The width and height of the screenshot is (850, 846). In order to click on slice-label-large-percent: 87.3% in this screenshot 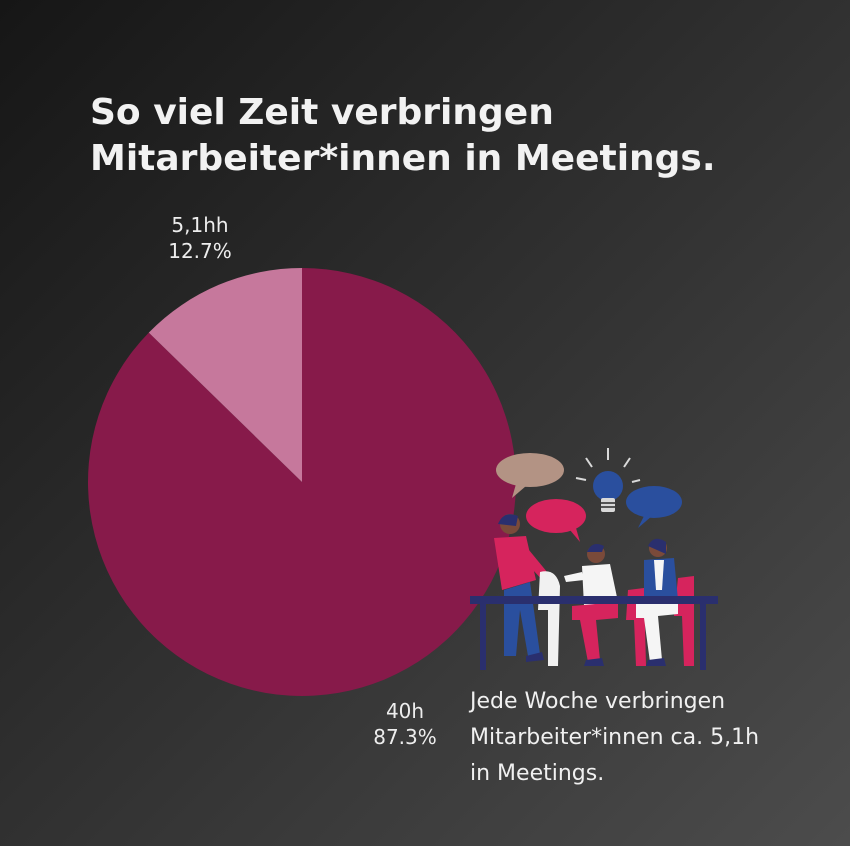, I will do `click(405, 737)`.